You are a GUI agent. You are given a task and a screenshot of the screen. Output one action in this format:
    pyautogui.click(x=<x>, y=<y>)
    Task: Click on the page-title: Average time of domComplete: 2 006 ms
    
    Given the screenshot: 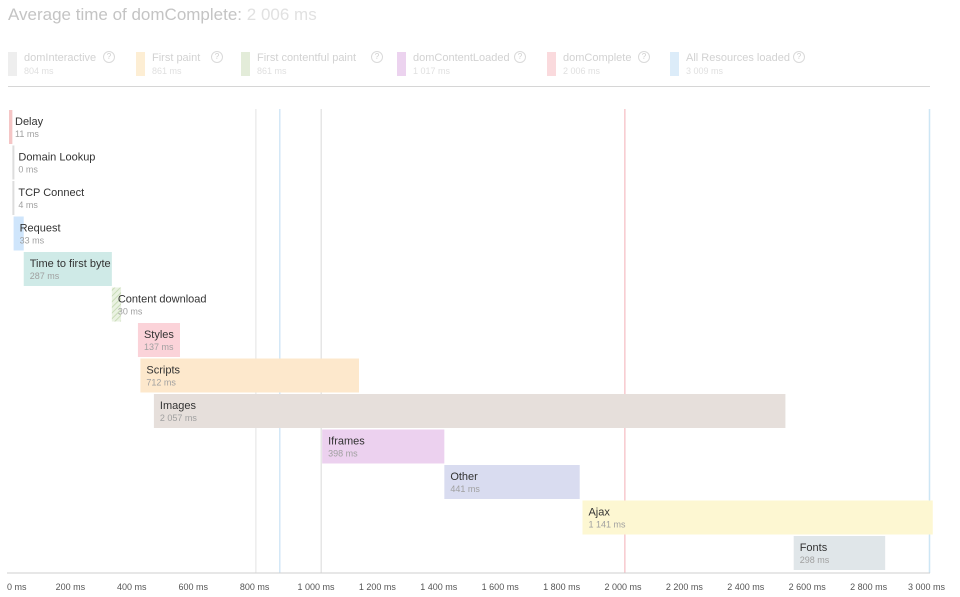 What is the action you would take?
    pyautogui.click(x=162, y=15)
    